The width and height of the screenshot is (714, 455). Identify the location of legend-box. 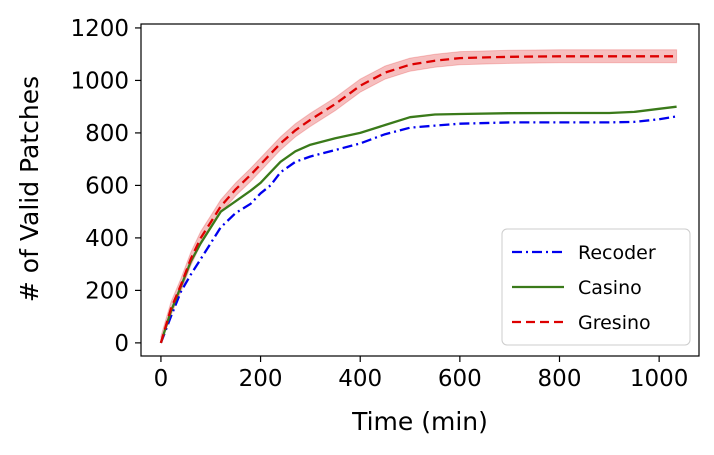
(596, 287).